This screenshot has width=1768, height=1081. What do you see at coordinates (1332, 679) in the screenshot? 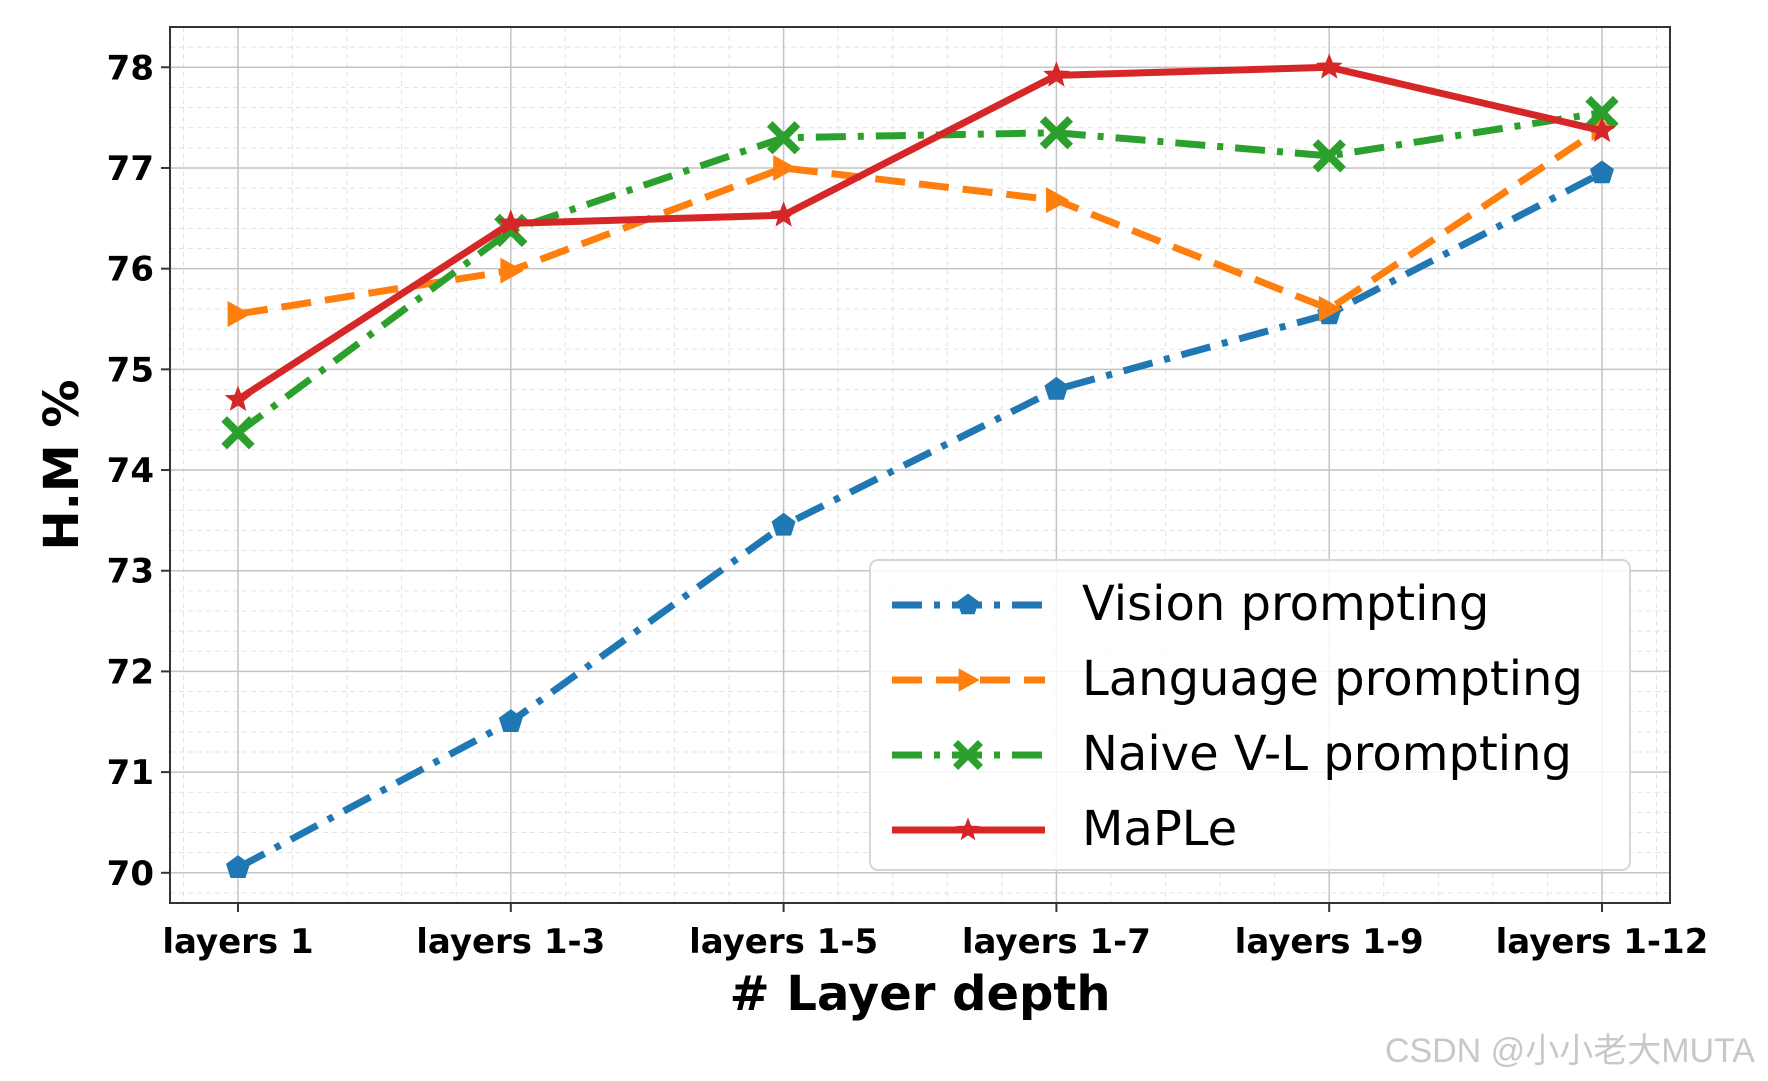
I see `legend-label: Language prompting` at bounding box center [1332, 679].